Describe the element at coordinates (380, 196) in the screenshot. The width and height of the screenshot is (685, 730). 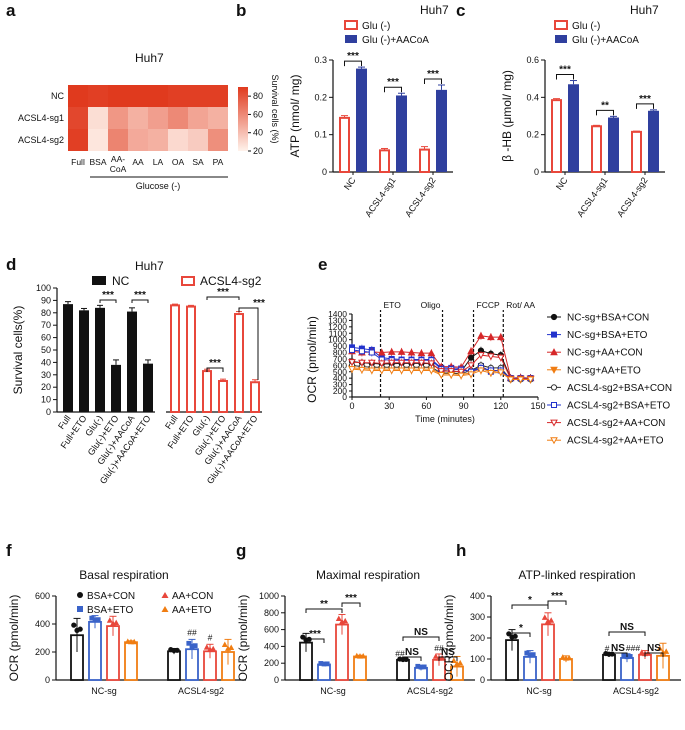
I see `x-tick-label: ACSL4-sg1` at that location.